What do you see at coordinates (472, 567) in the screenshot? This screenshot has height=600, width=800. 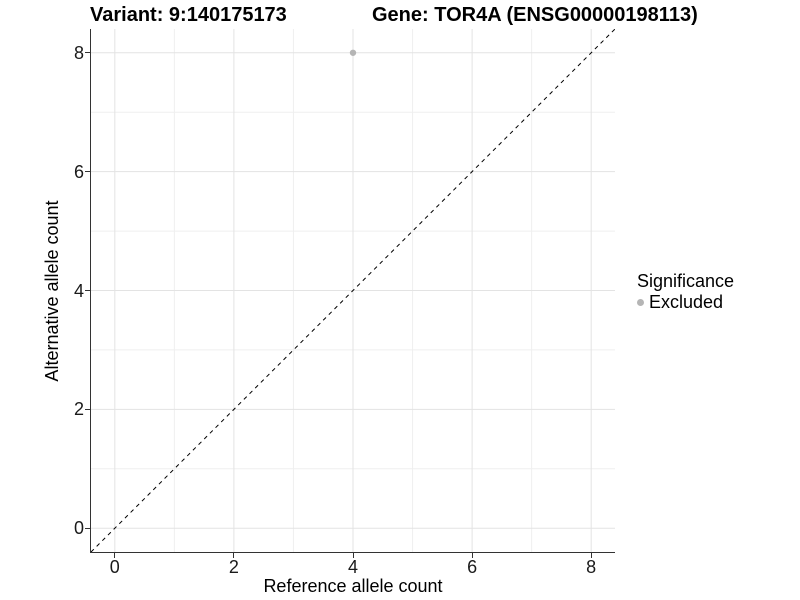 I see `x-tick-label: 6` at bounding box center [472, 567].